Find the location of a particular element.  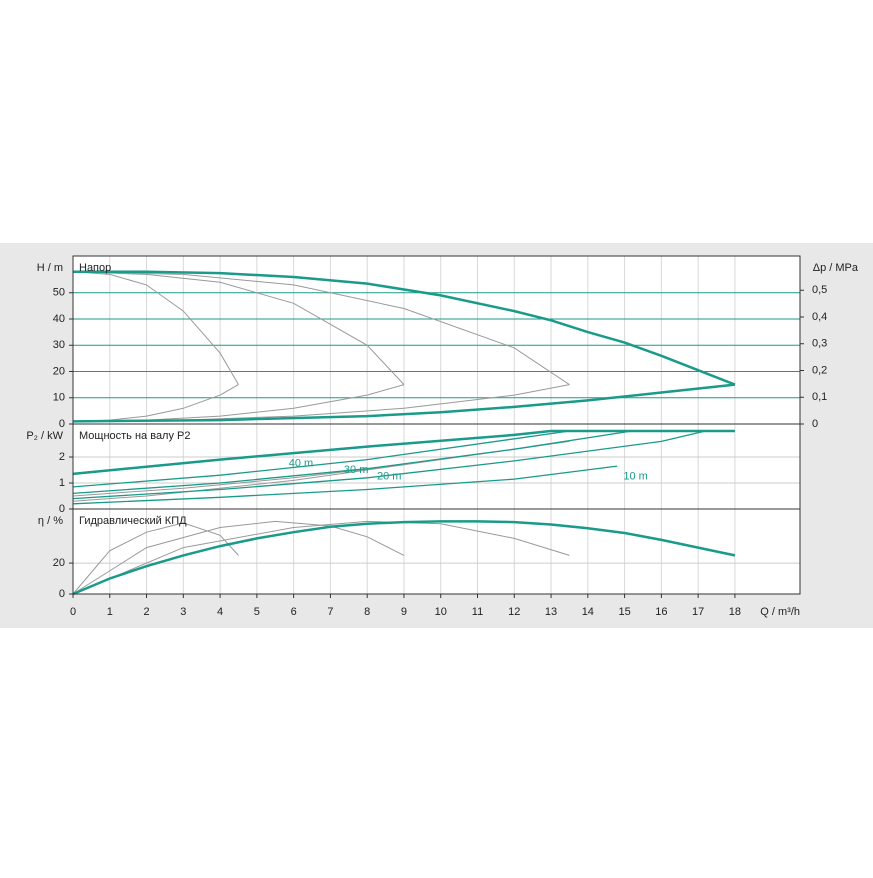

x-tick-label: 0 is located at coordinates (73, 612).